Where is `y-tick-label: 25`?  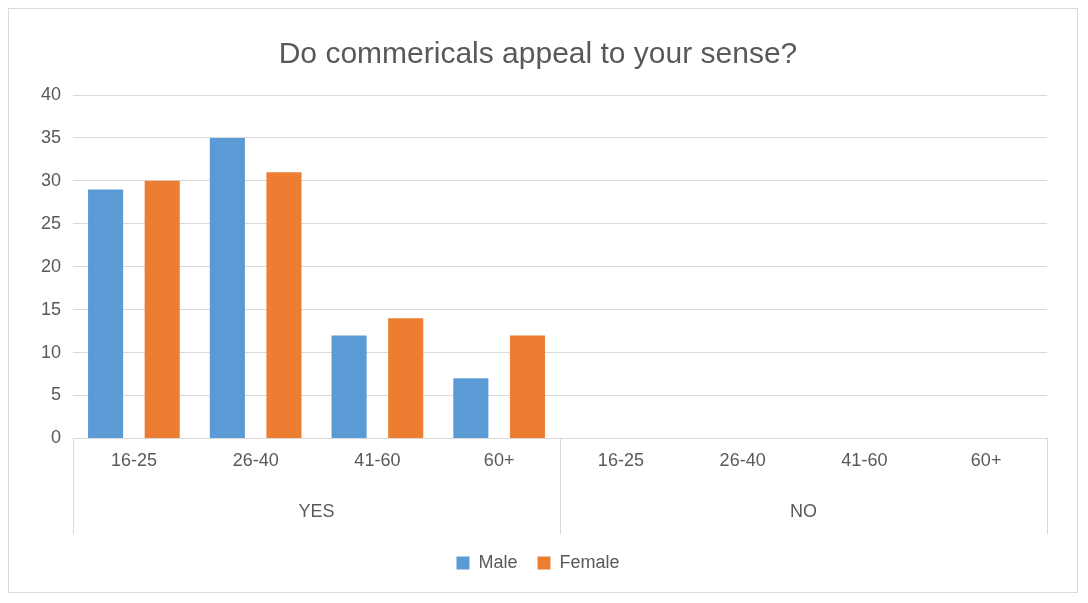
y-tick-label: 25 is located at coordinates (51, 222).